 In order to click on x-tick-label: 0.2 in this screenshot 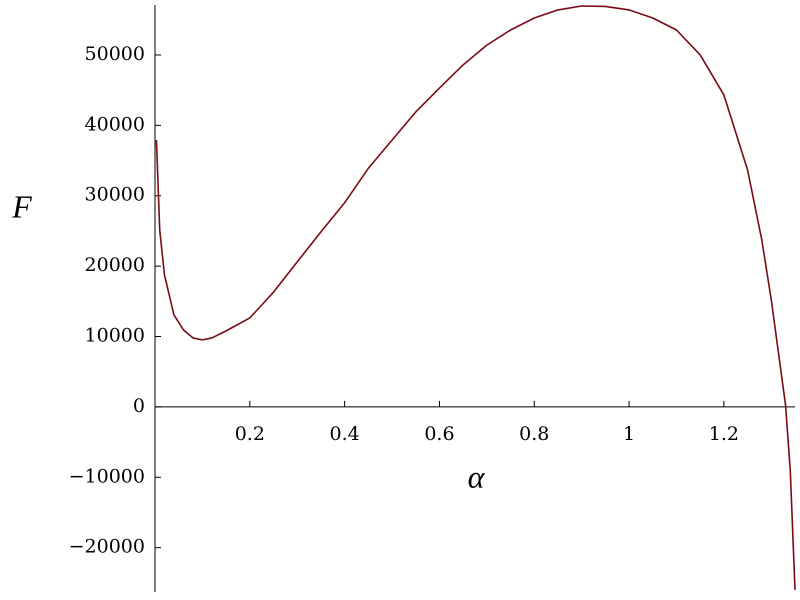, I will do `click(250, 434)`.